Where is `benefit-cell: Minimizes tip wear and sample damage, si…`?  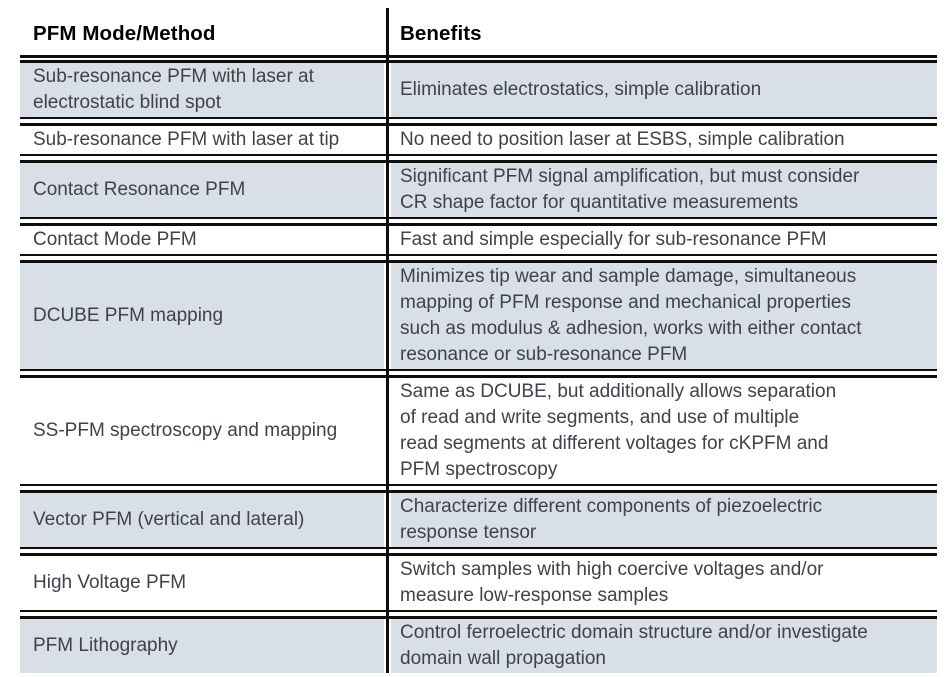
benefit-cell: Minimizes tip wear and sample damage, si… is located at coordinates (664, 316).